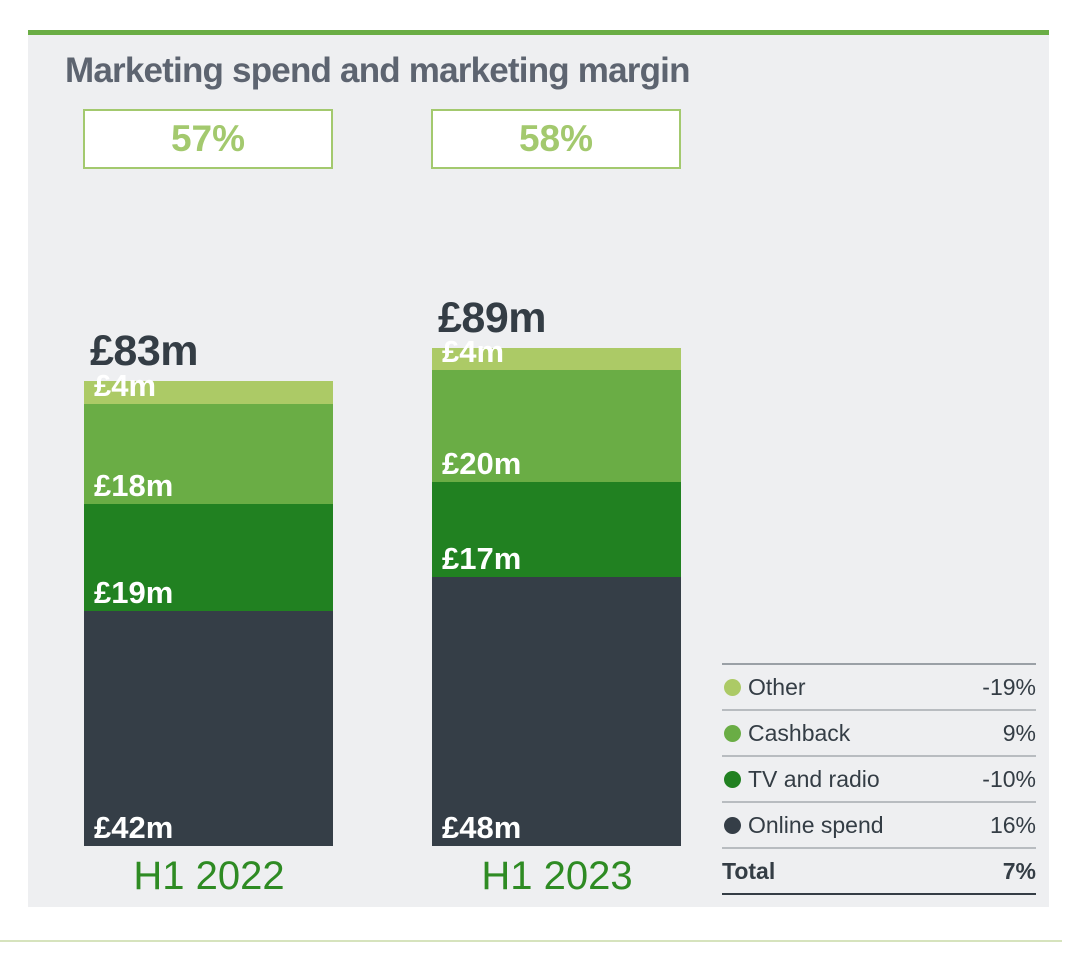  Describe the element at coordinates (879, 734) in the screenshot. I see `legend-row-cashback: Cashback 9%` at that location.